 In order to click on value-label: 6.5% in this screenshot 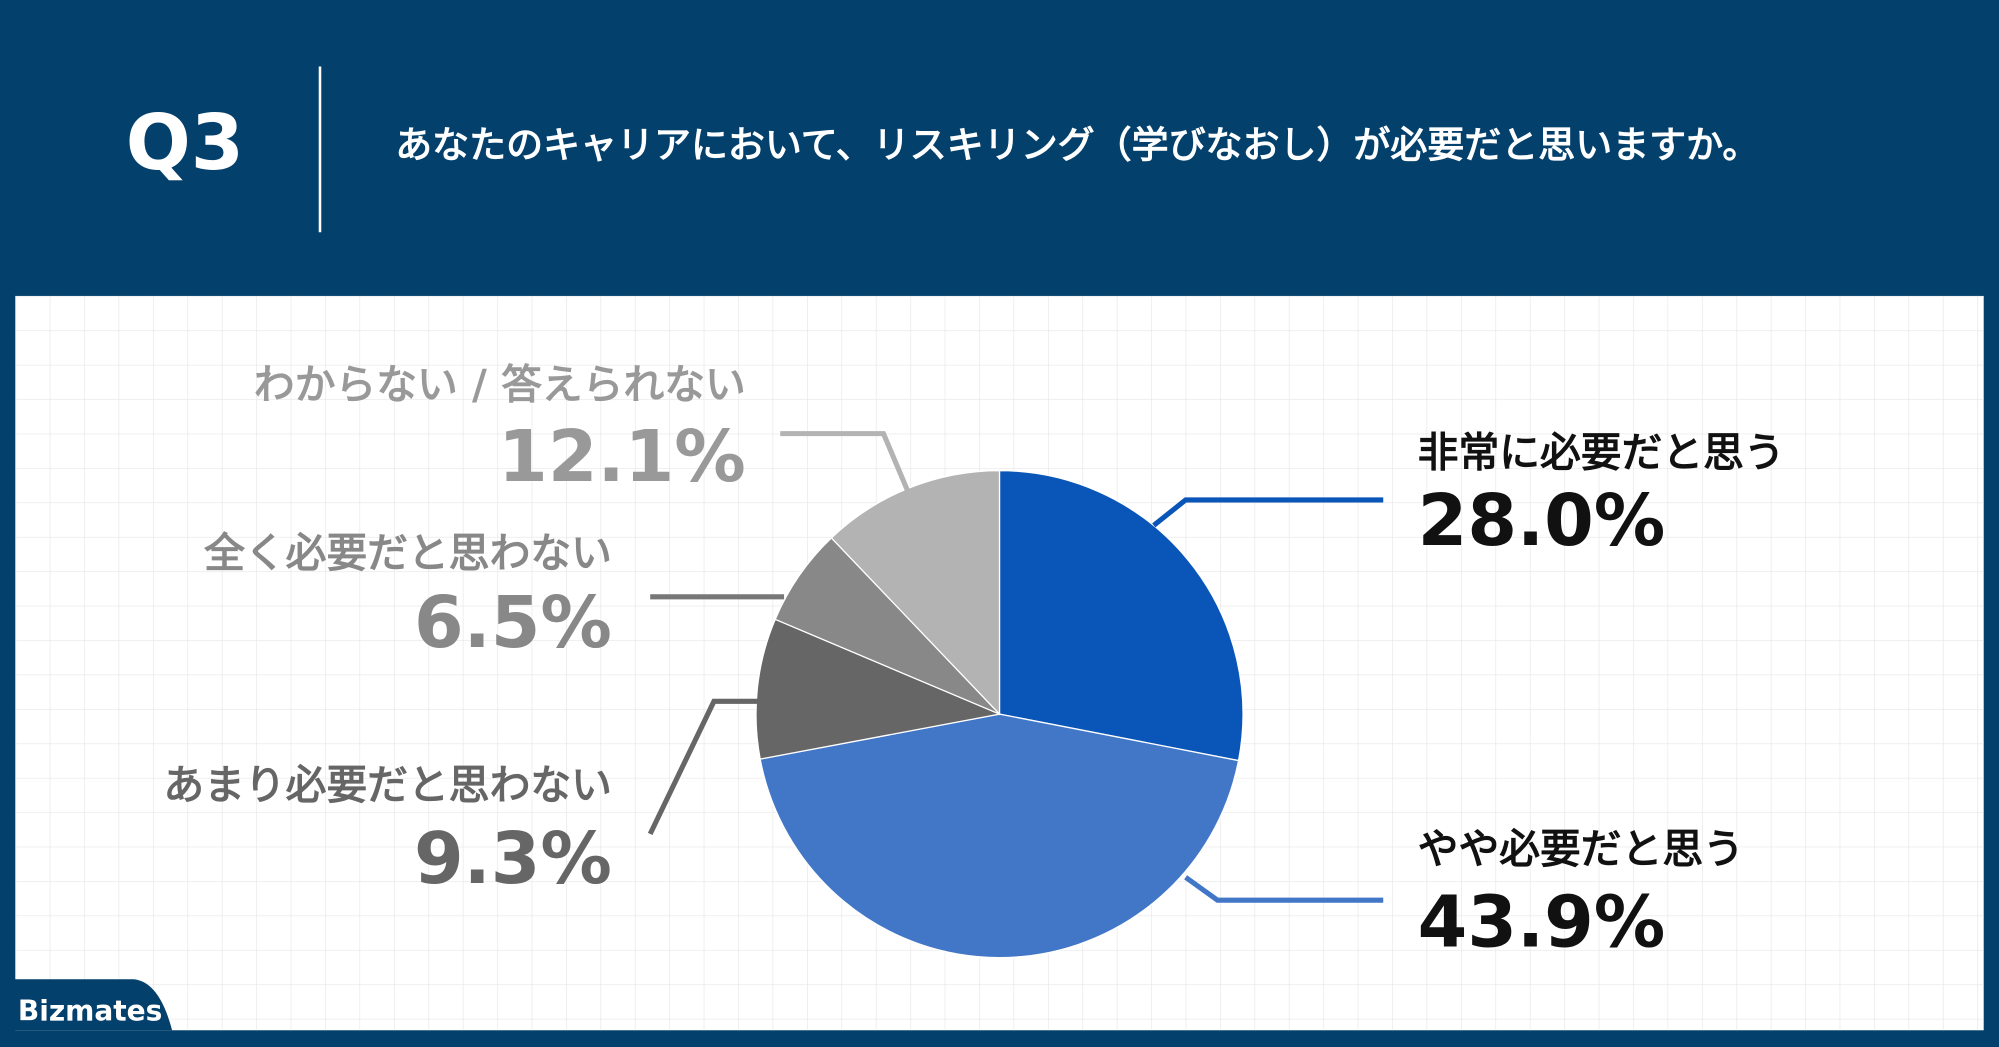, I will do `click(513, 622)`.